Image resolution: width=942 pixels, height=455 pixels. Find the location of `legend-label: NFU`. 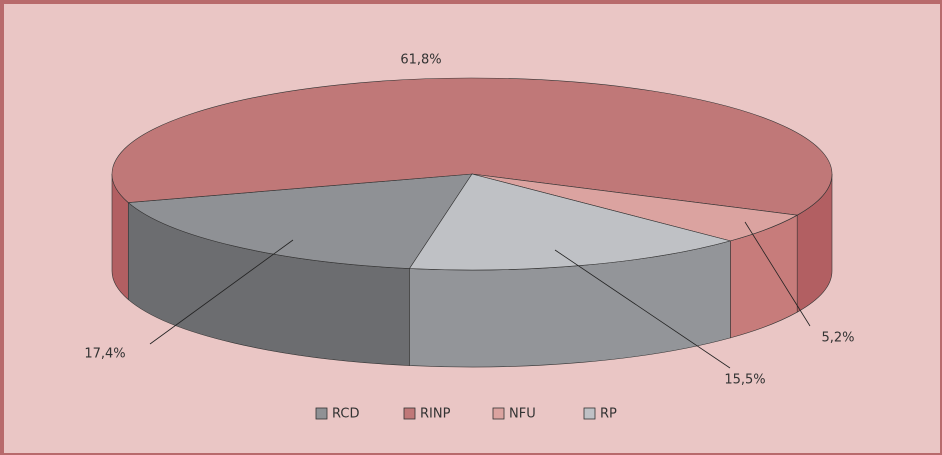

legend-label: NFU is located at coordinates (522, 414).